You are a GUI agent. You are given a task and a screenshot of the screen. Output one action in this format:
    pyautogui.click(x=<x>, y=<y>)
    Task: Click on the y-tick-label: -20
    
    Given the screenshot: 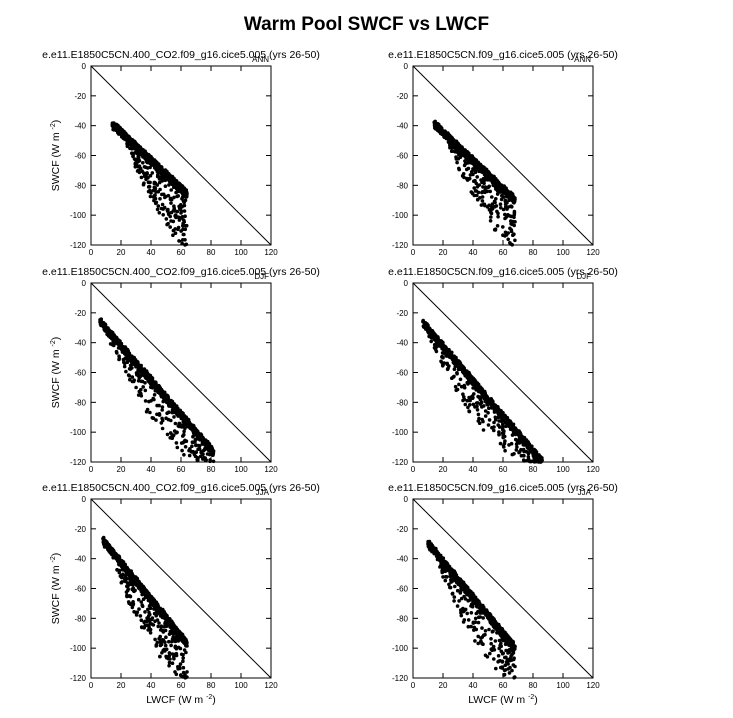 What is the action you would take?
    pyautogui.click(x=80, y=313)
    